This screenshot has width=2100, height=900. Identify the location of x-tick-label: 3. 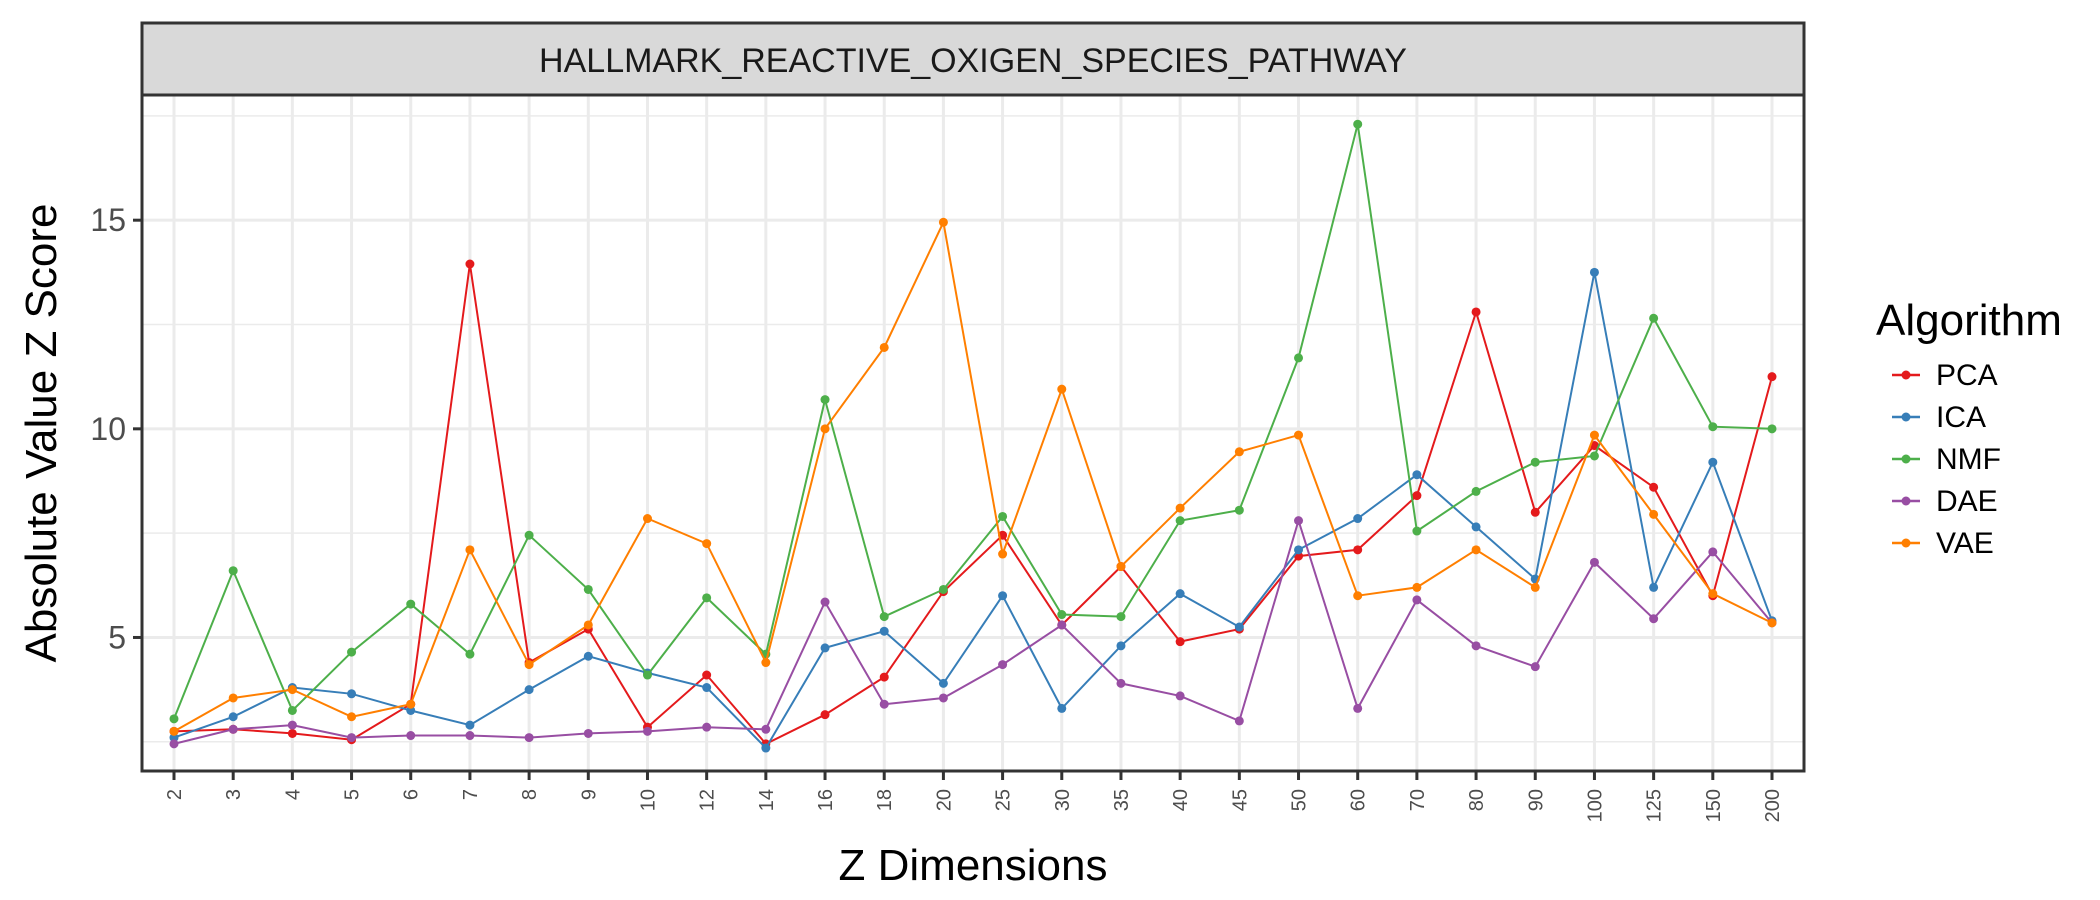
(234, 794).